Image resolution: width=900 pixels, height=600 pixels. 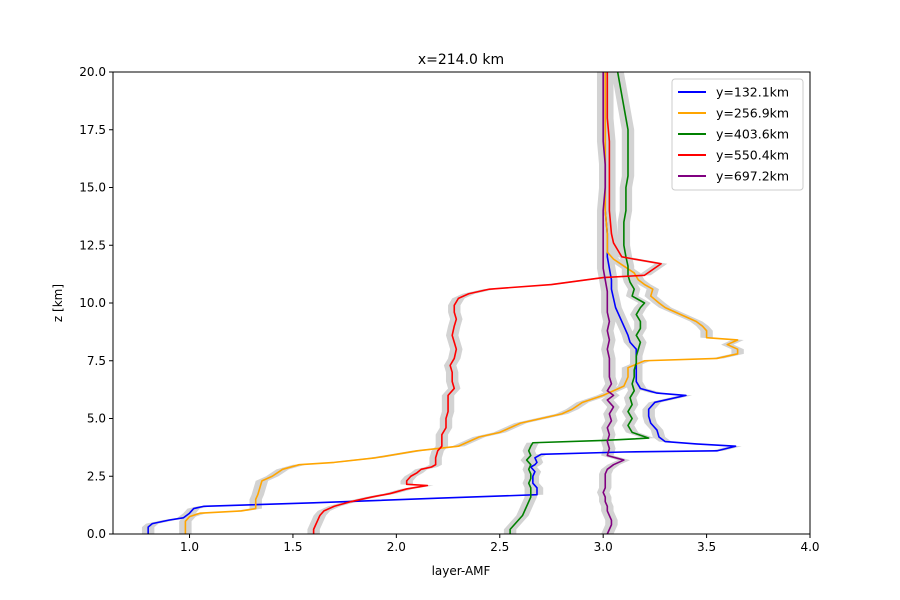 I want to click on y-tick-label: 15.0, so click(x=92, y=188).